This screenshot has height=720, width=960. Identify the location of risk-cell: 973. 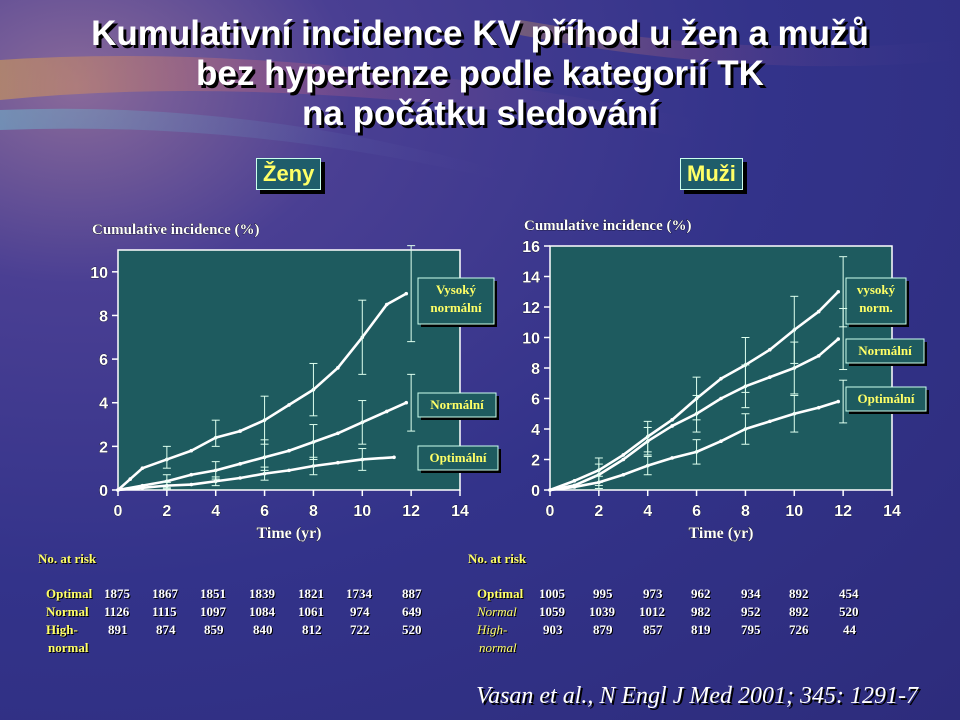
(653, 593).